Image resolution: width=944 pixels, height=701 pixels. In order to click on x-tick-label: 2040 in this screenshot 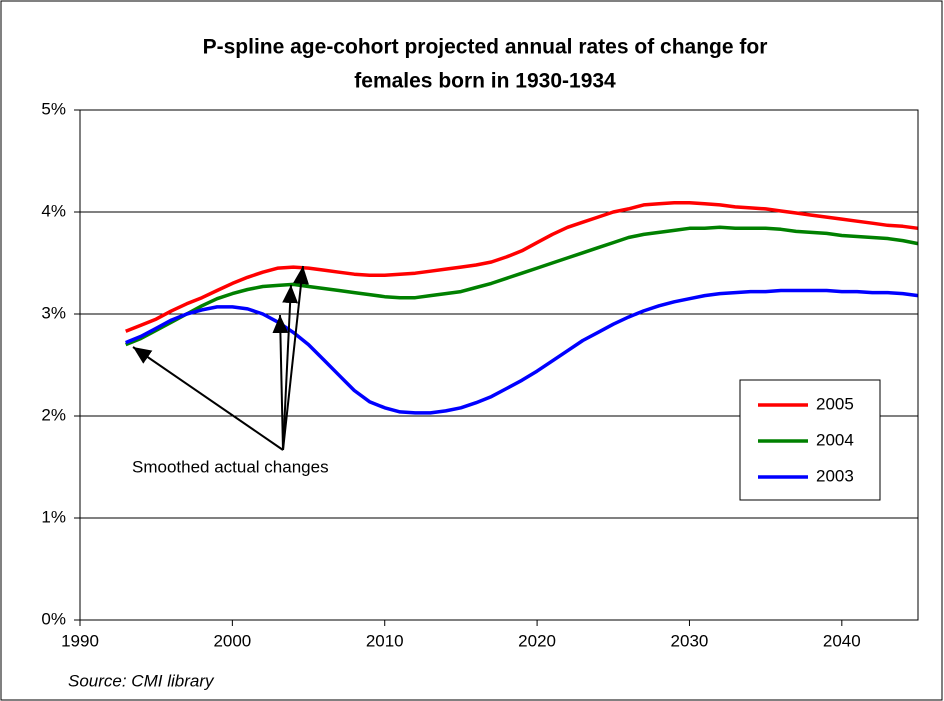, I will do `click(842, 640)`.